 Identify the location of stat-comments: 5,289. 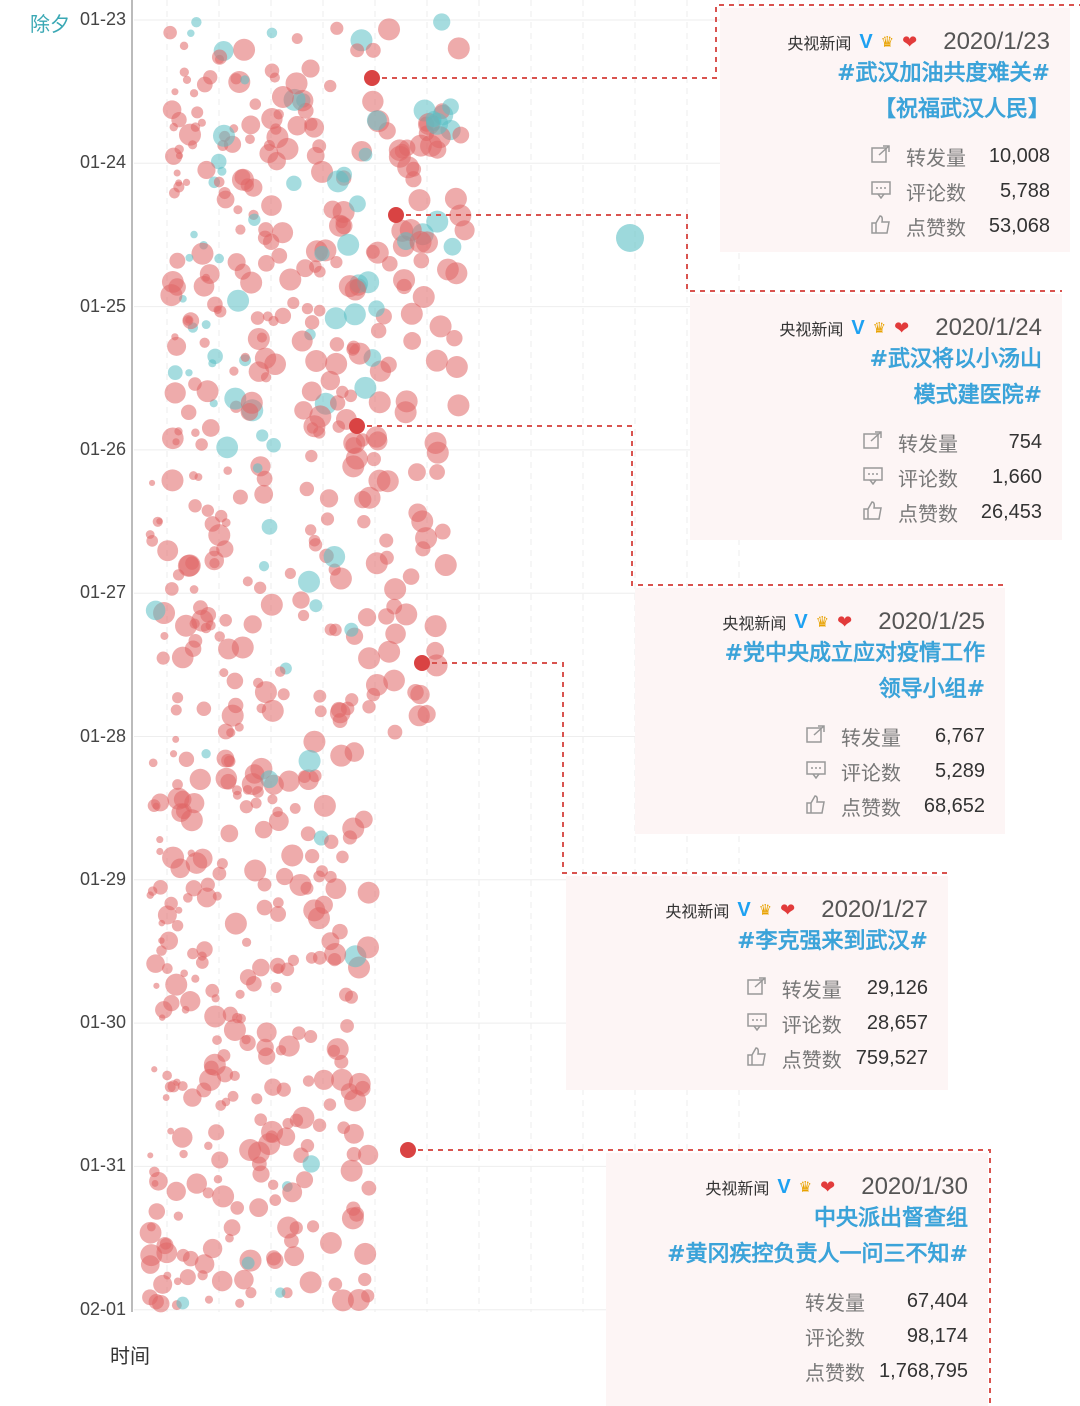
(959, 771).